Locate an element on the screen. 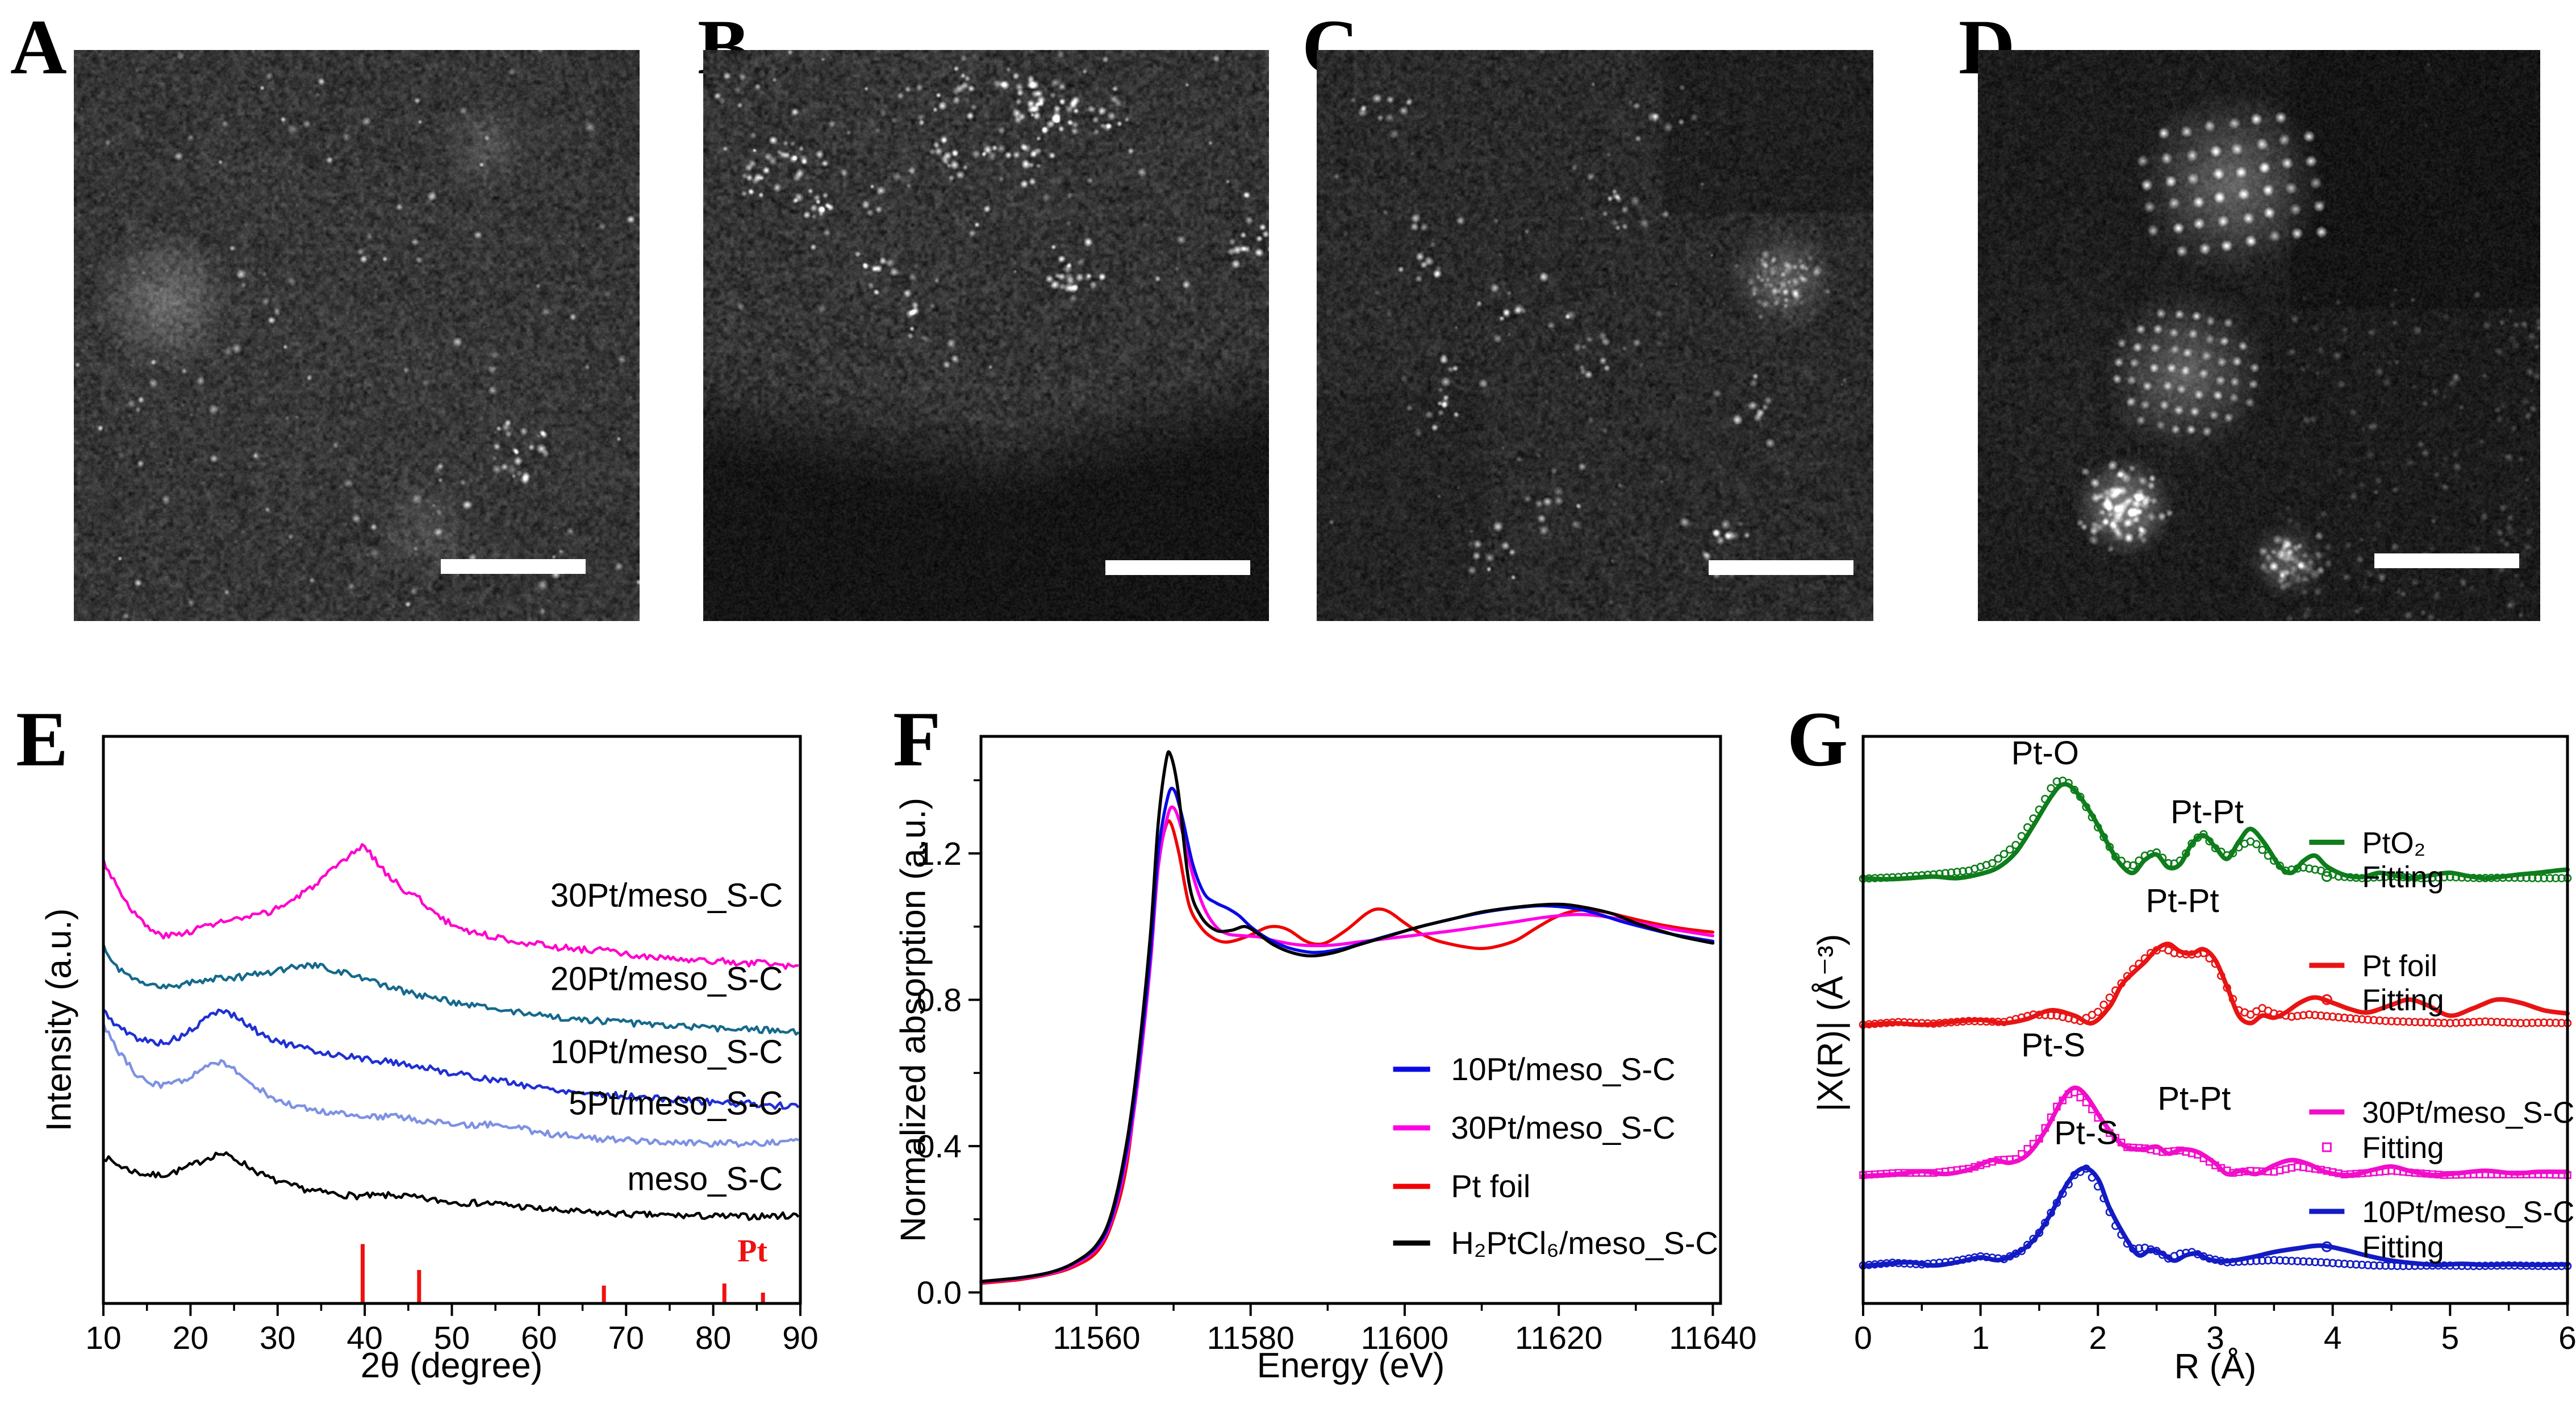  y-tick-label: 1.2 is located at coordinates (940, 854).